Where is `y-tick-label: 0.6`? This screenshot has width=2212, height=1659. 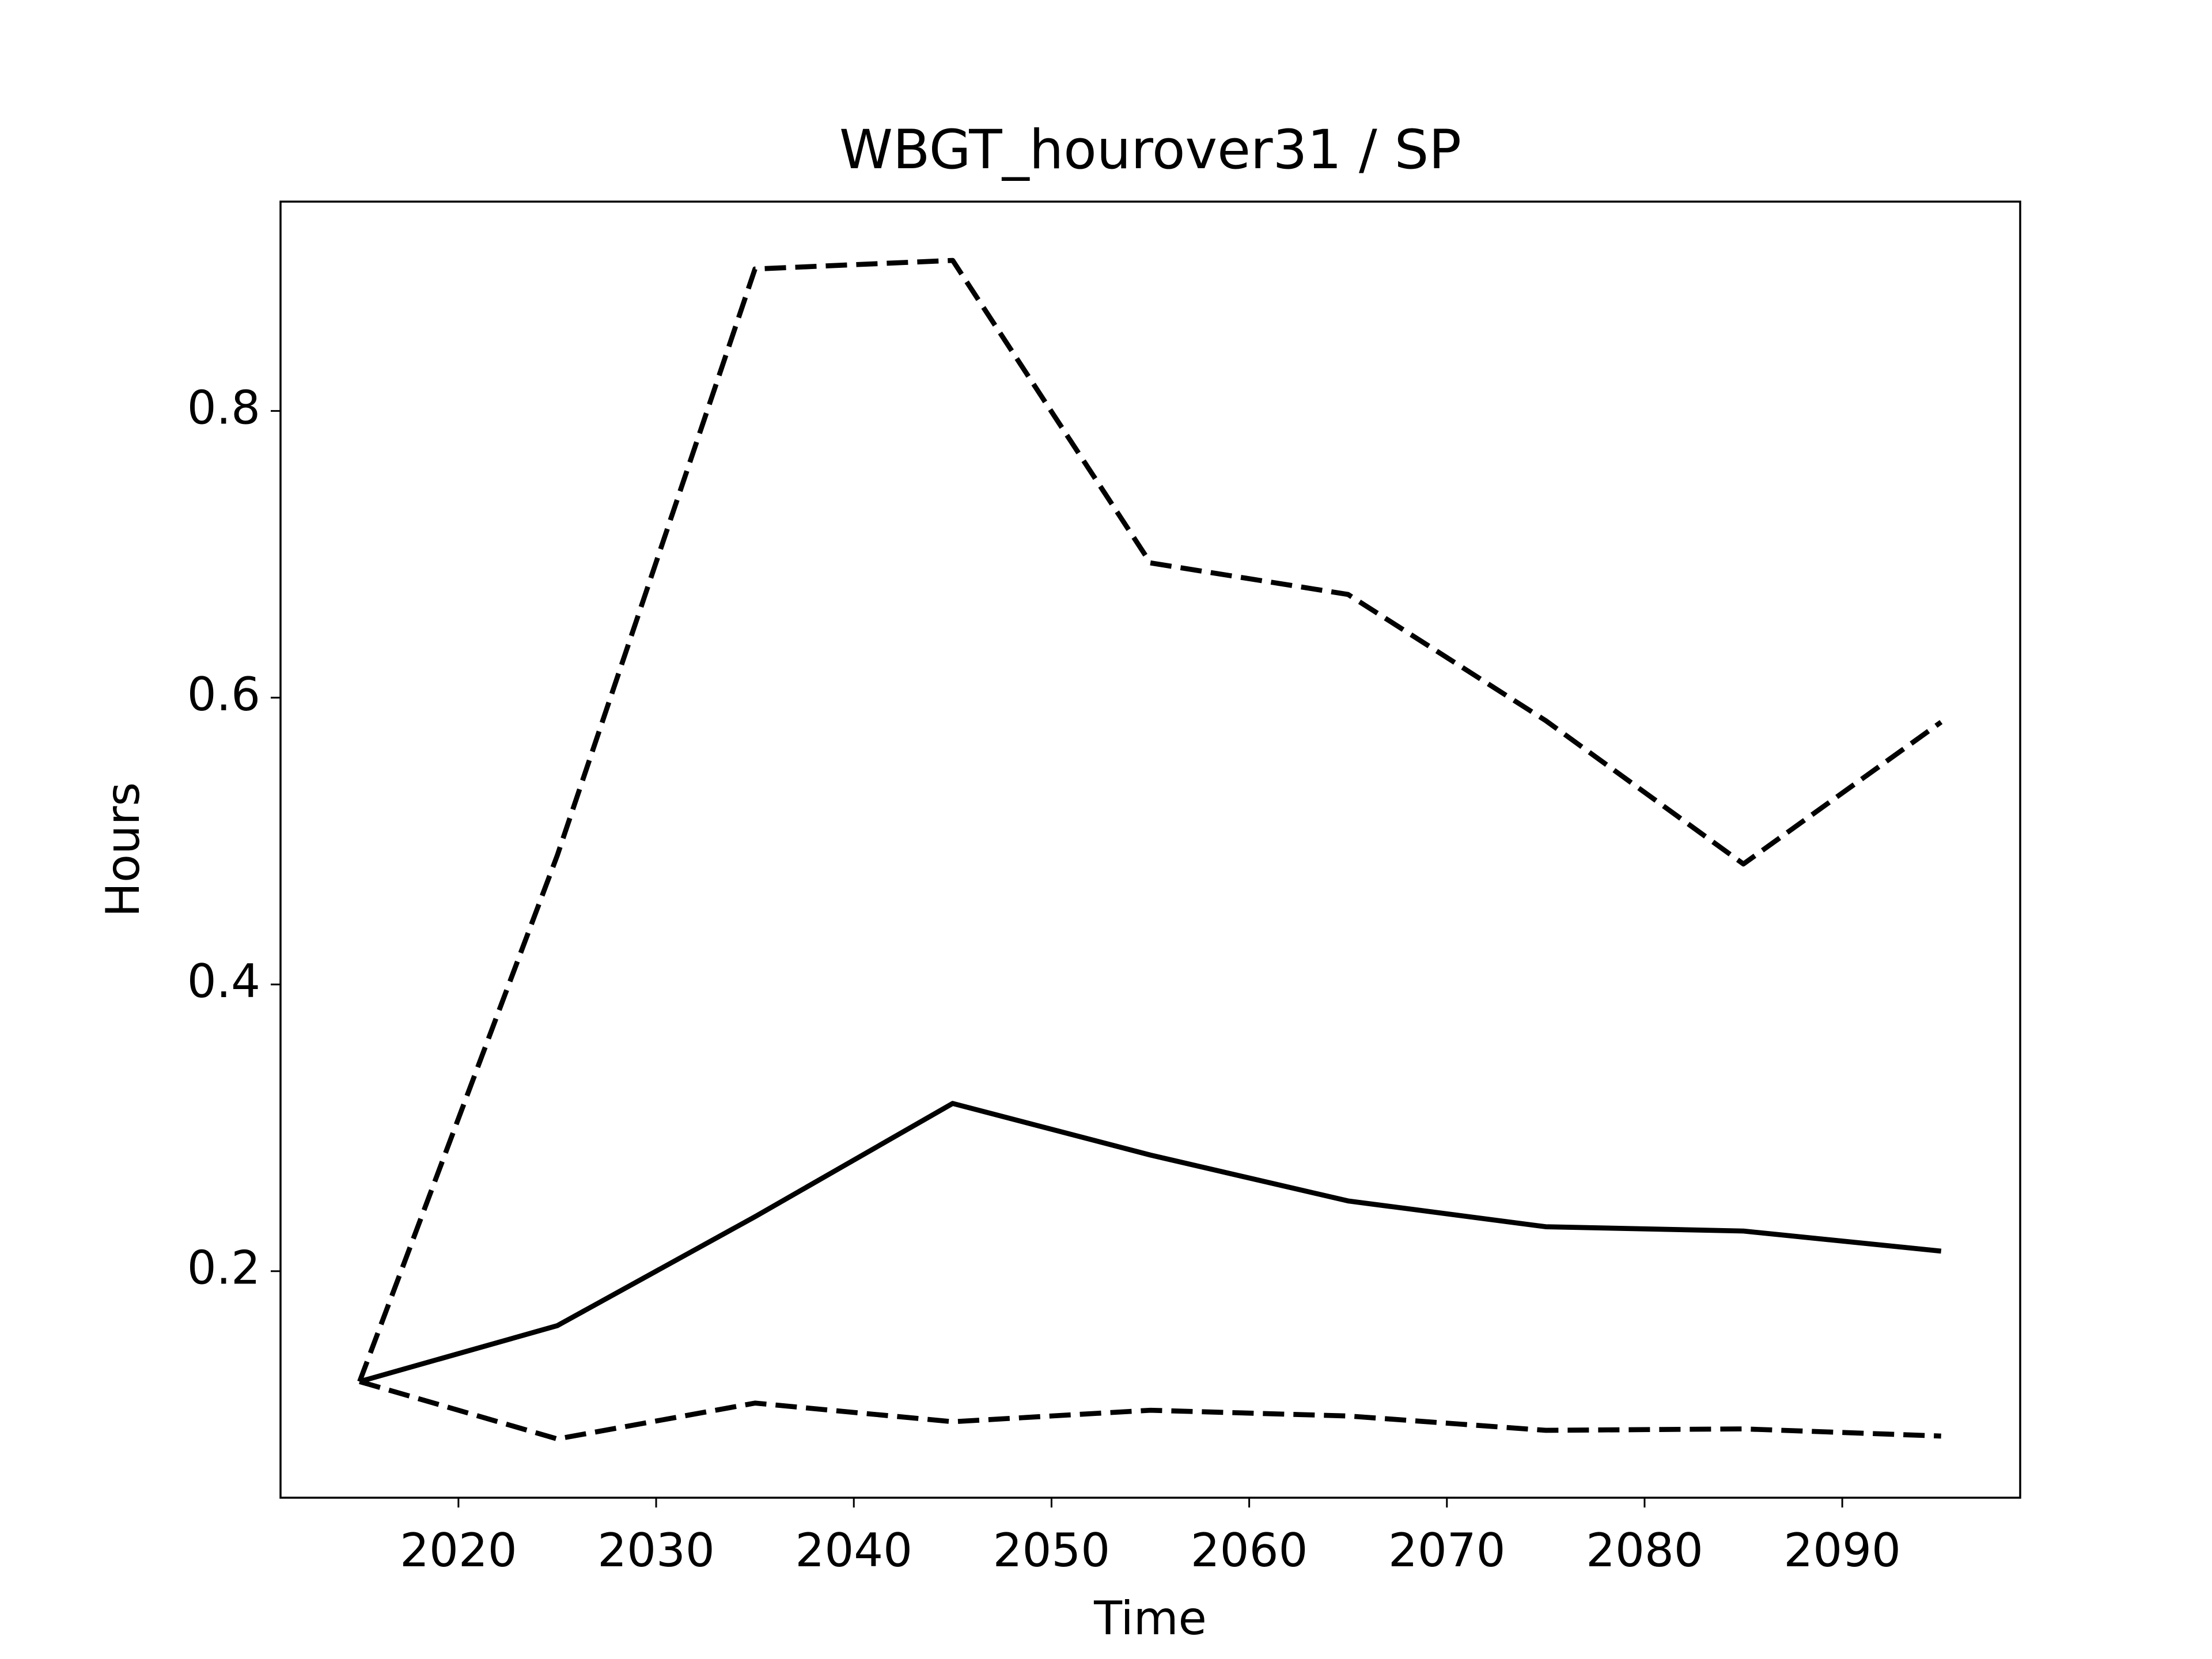 y-tick-label: 0.6 is located at coordinates (223, 694).